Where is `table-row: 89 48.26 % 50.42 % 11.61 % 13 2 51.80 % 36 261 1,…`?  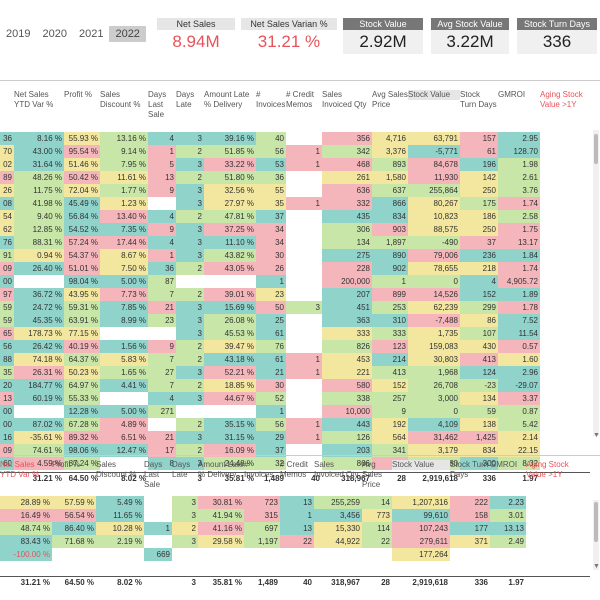
table-row: 89 48.26 % 50.42 % 11.61 % 13 2 51.80 % 36 261 1,… is located at coordinates (300, 177).